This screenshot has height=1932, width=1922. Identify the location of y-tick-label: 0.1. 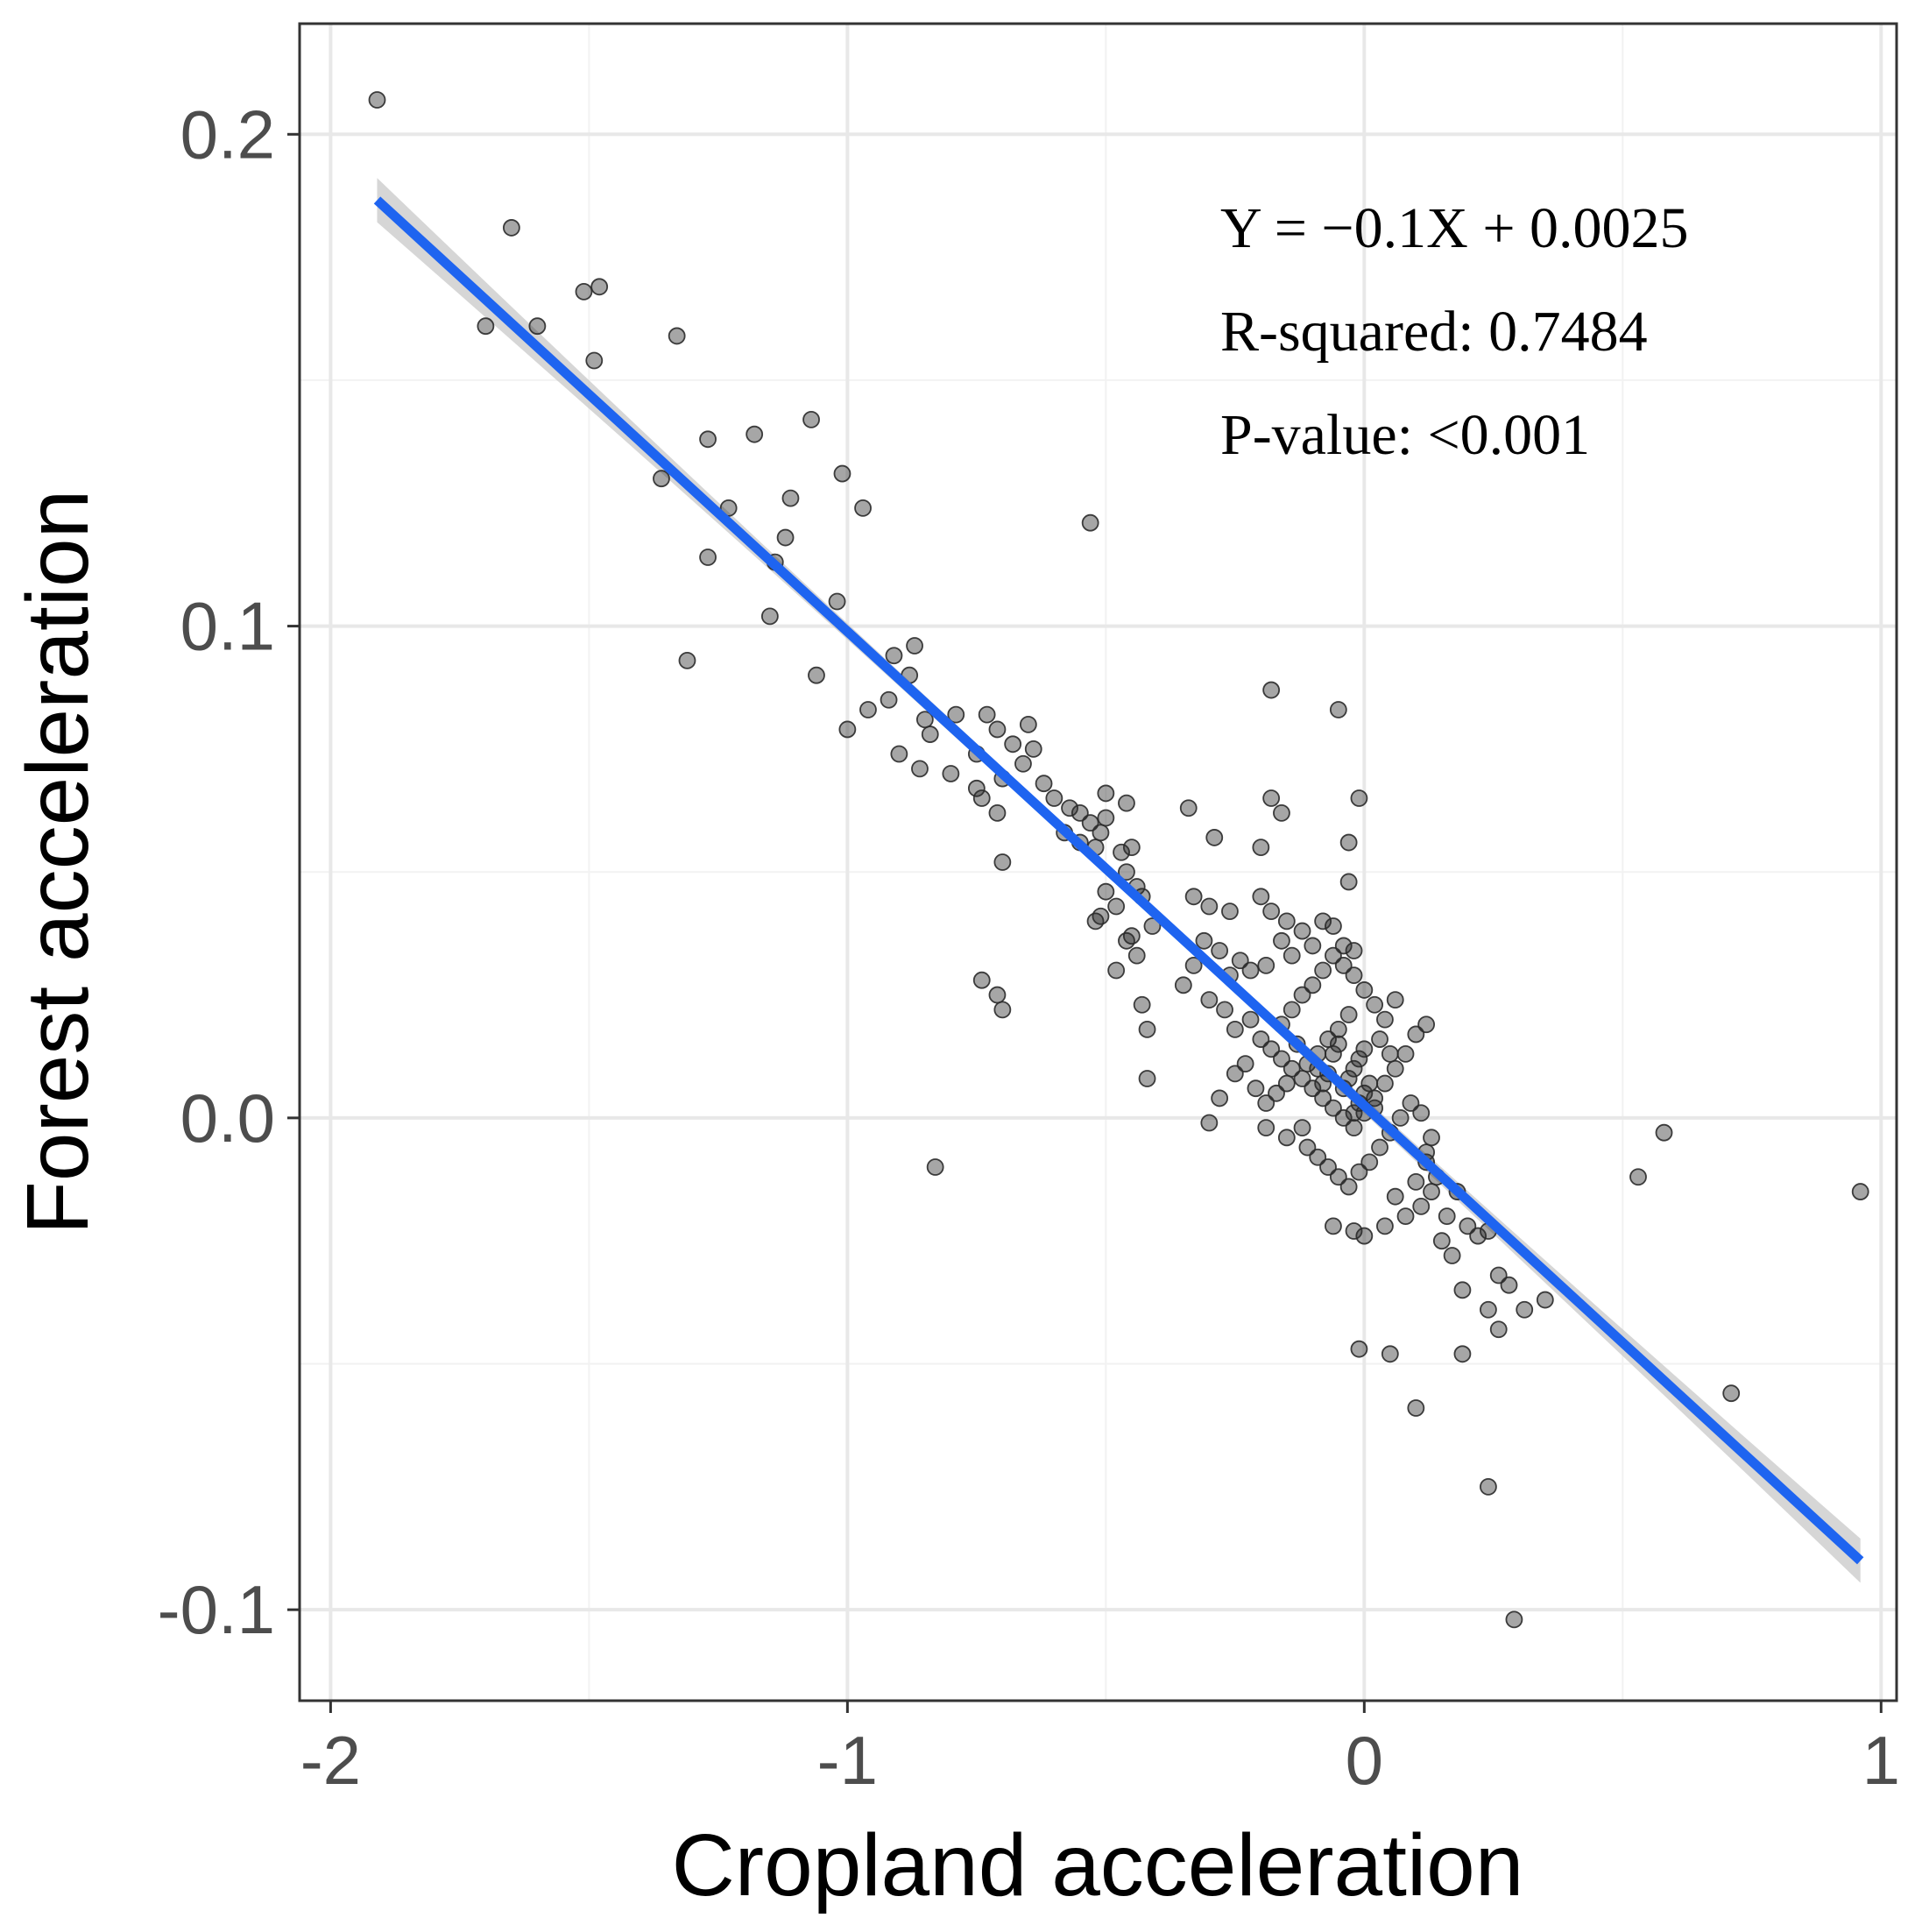
(227, 626).